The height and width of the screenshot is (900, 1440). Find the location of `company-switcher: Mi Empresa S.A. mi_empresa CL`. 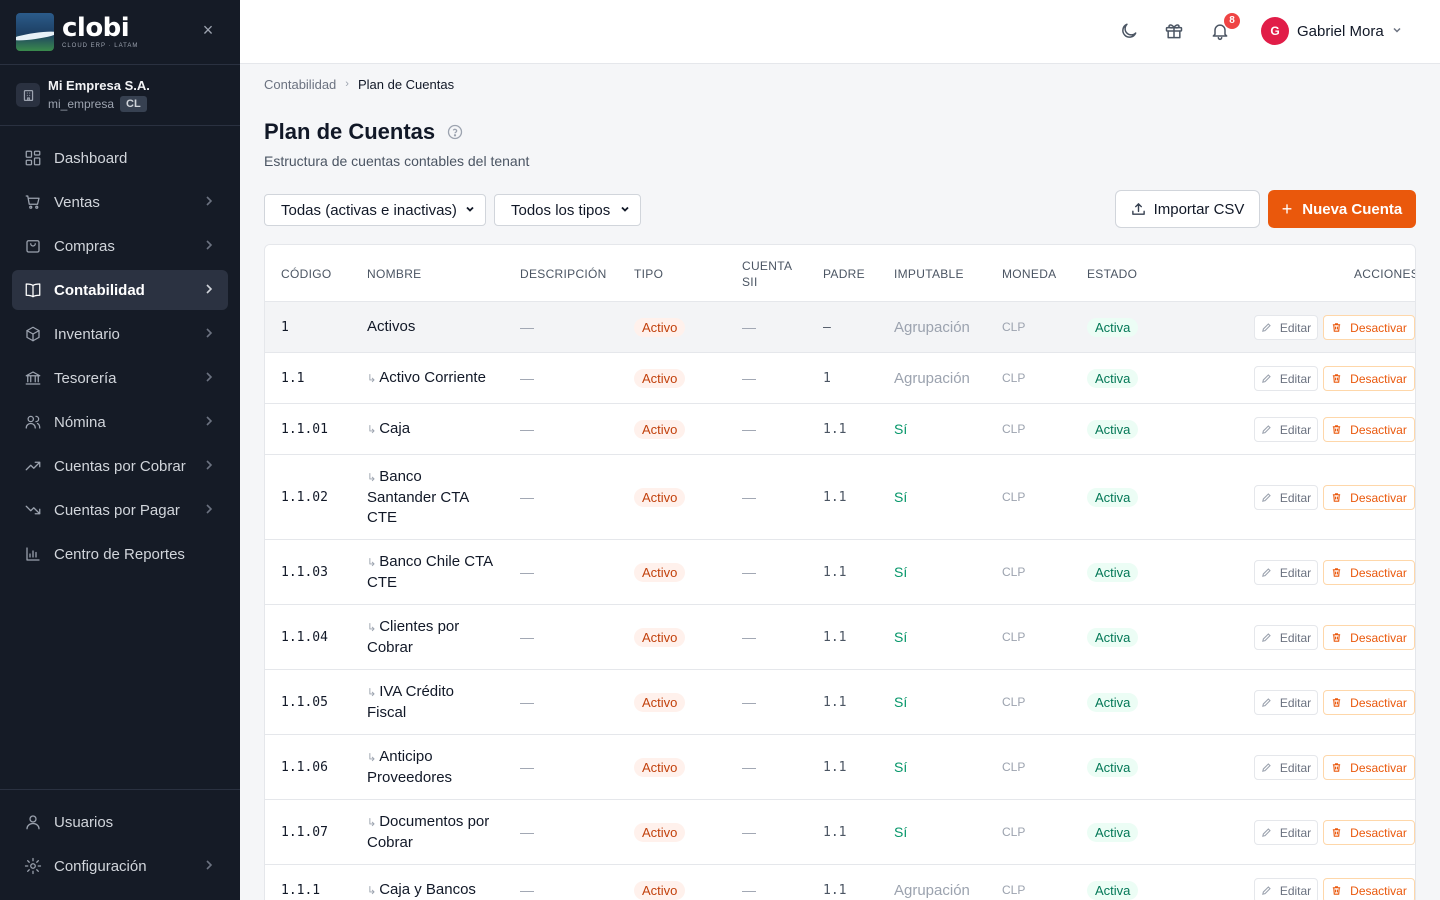

company-switcher: Mi Empresa S.A. mi_empresa CL is located at coordinates (120, 95).